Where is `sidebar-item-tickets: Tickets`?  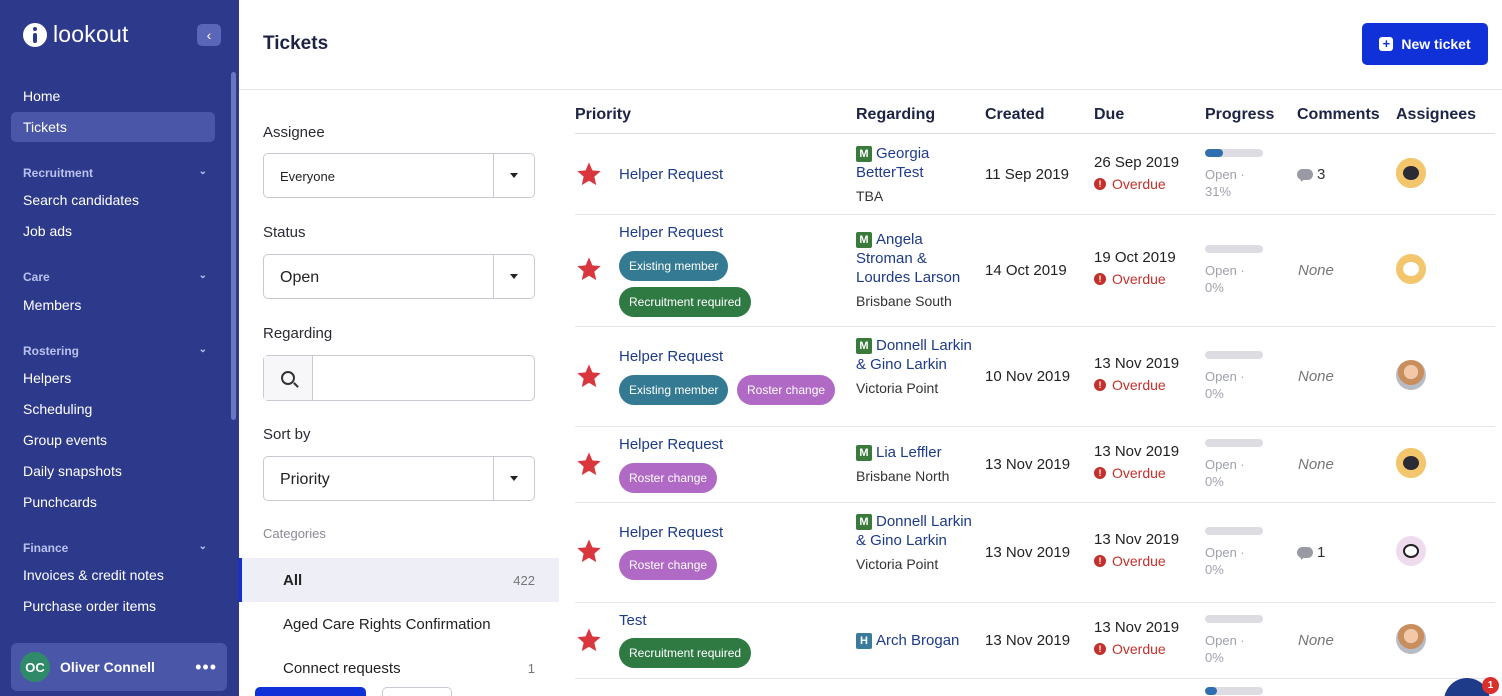
sidebar-item-tickets: Tickets is located at coordinates (113, 127).